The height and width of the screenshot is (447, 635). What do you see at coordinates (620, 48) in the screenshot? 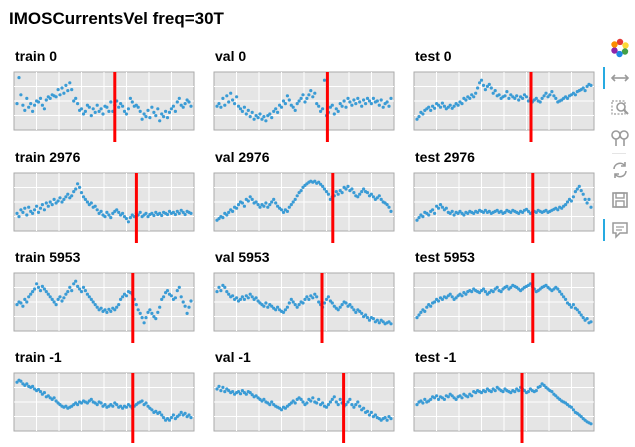
I see `bokeh-logo-icon` at bounding box center [620, 48].